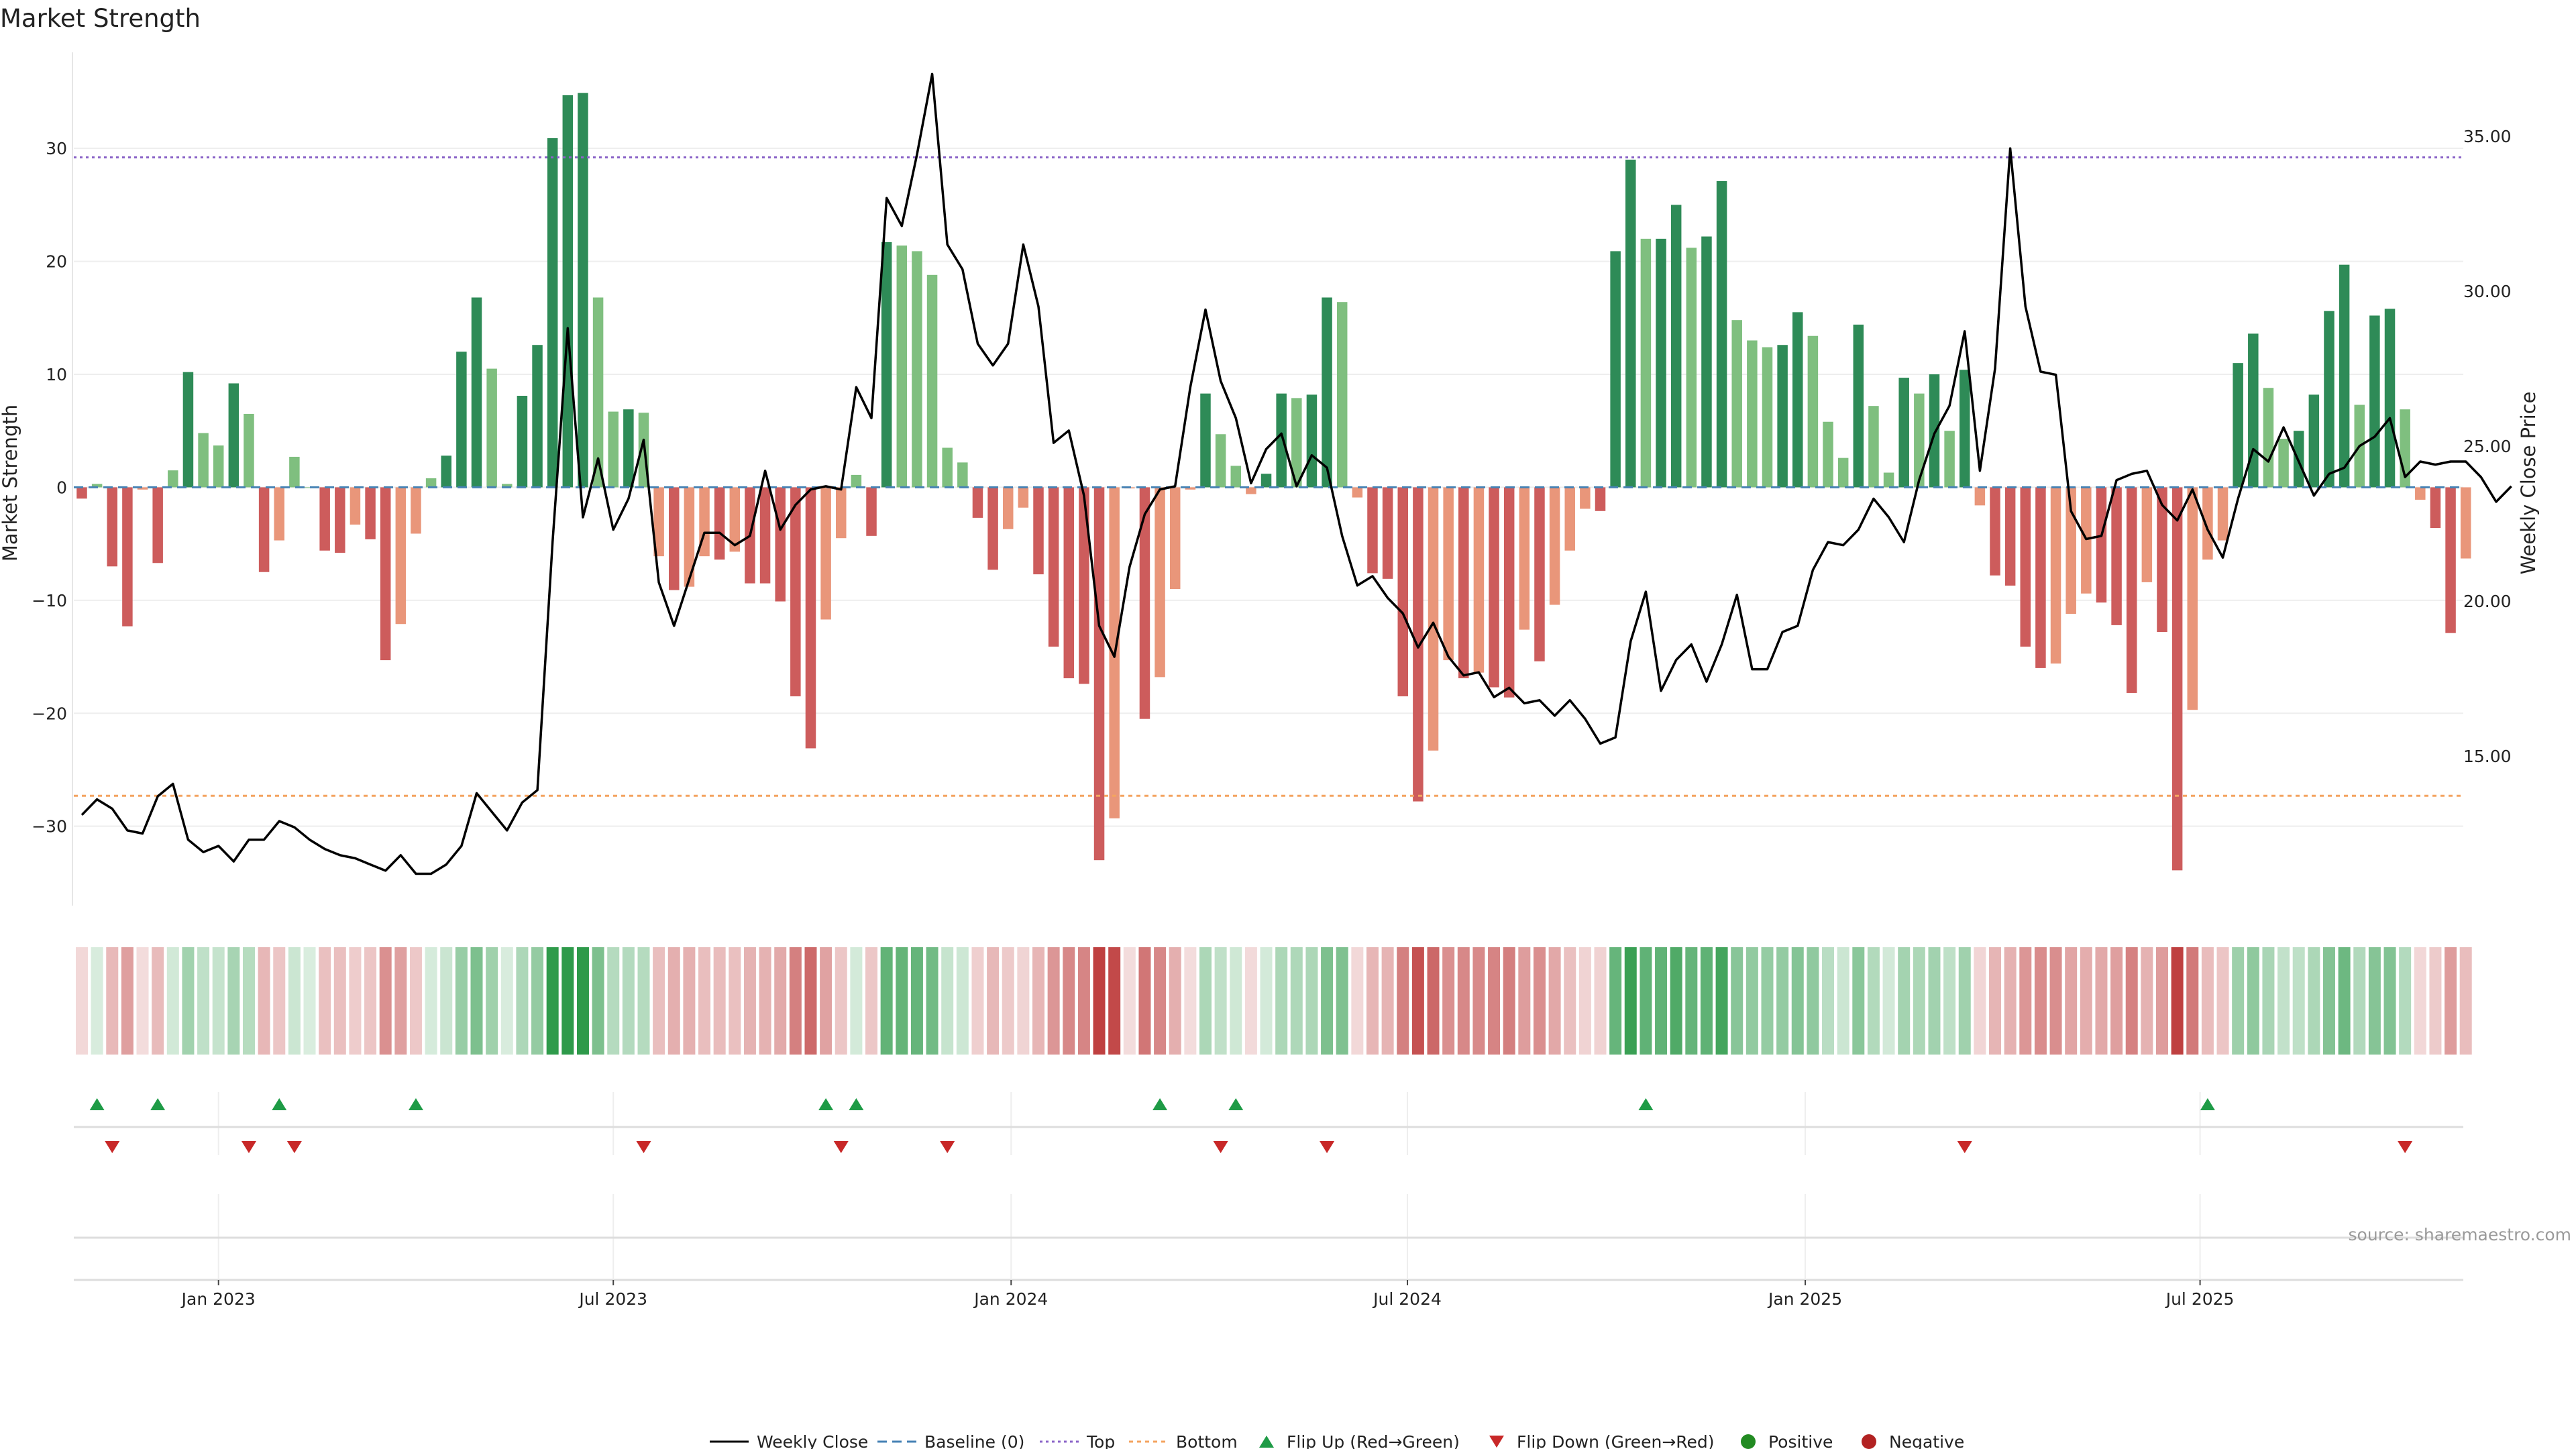 Image resolution: width=2576 pixels, height=1449 pixels. I want to click on y-tick-label: −10, so click(49, 600).